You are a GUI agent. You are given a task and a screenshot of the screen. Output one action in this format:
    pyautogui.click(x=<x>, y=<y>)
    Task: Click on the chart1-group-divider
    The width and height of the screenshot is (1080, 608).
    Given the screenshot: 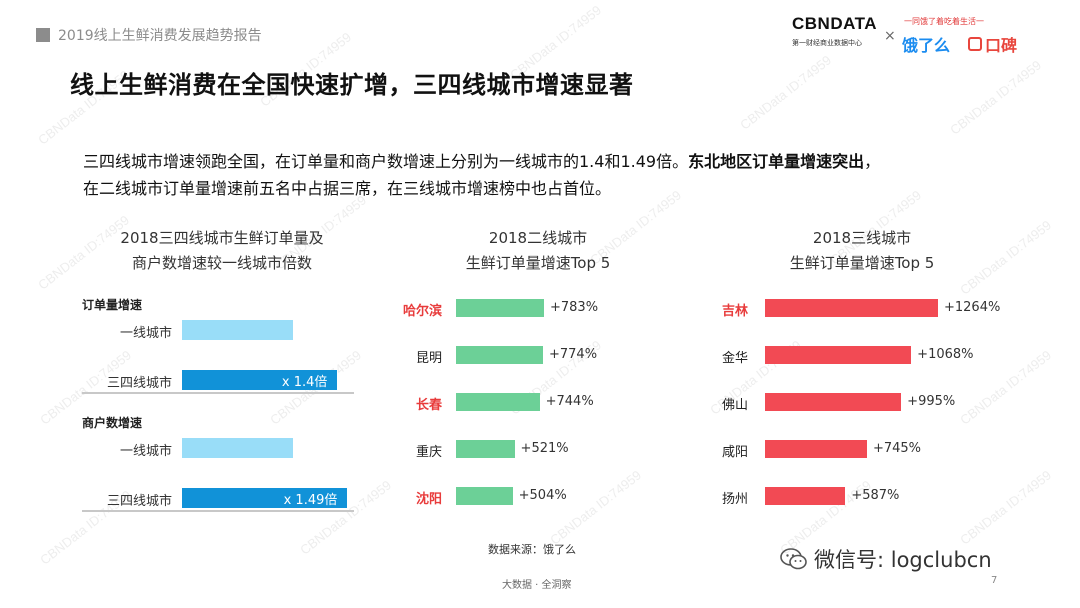 What is the action you would take?
    pyautogui.click(x=218, y=511)
    